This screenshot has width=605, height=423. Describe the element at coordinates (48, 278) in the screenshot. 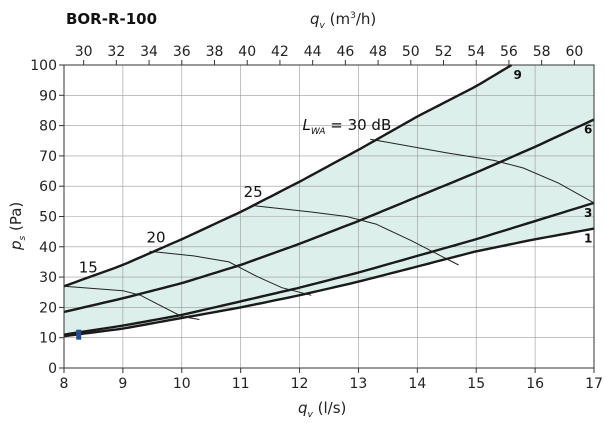

I see `y-tick-label: 30` at that location.